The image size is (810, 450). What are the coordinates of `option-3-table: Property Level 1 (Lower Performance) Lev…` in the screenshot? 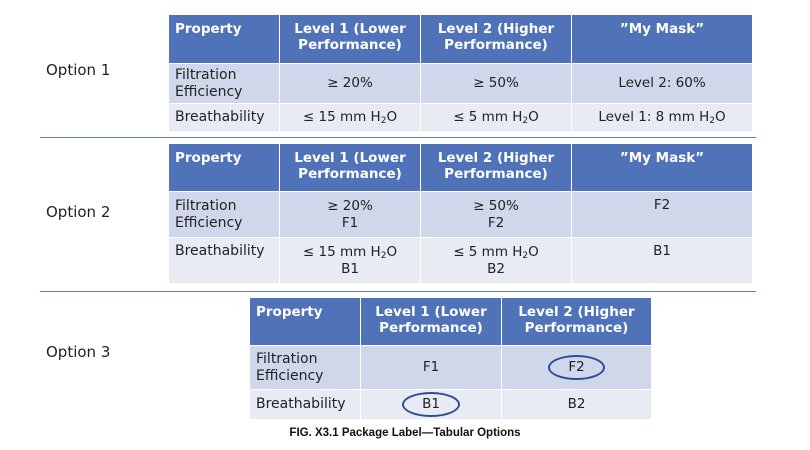 It's located at (450, 358).